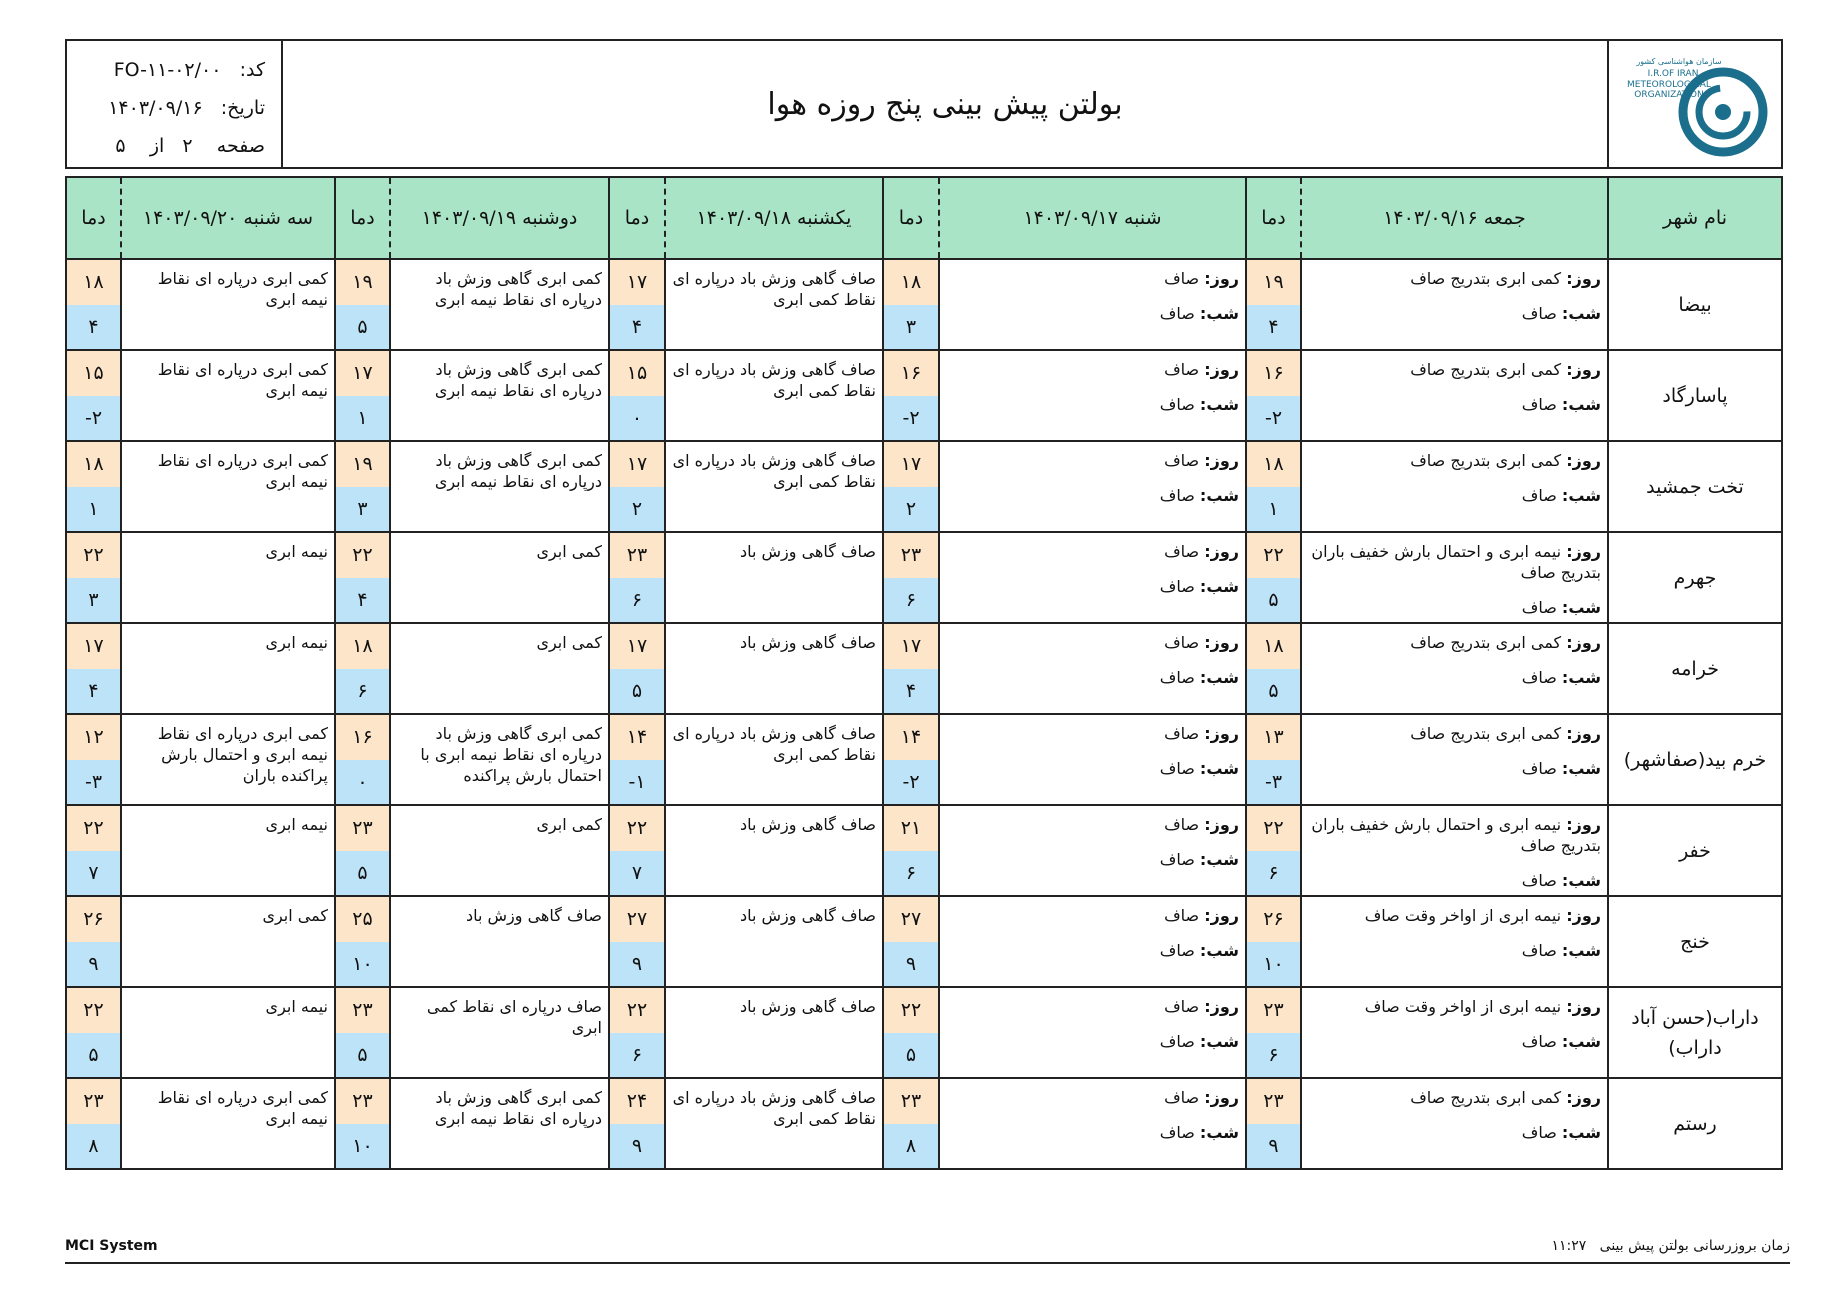  What do you see at coordinates (911, 759) in the screenshot?
I see `temperature: ۱۴ -۲` at bounding box center [911, 759].